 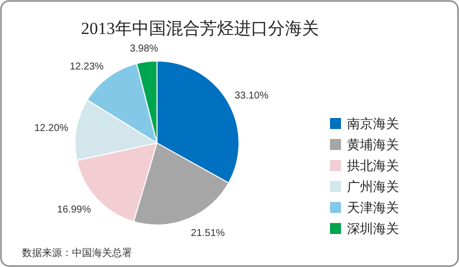 I want to click on data-label: 21.51%, so click(x=207, y=233).